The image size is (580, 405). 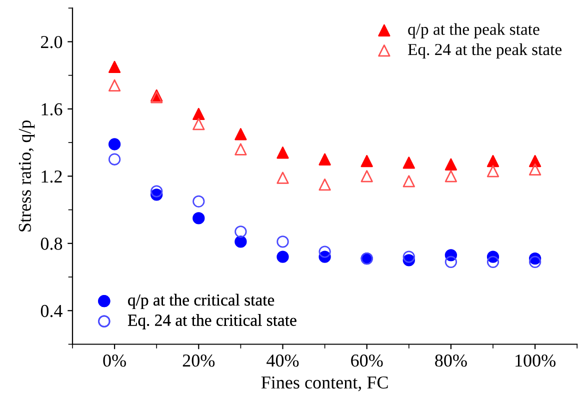 What do you see at coordinates (536, 360) in the screenshot?
I see `x-tick-label: 100%` at bounding box center [536, 360].